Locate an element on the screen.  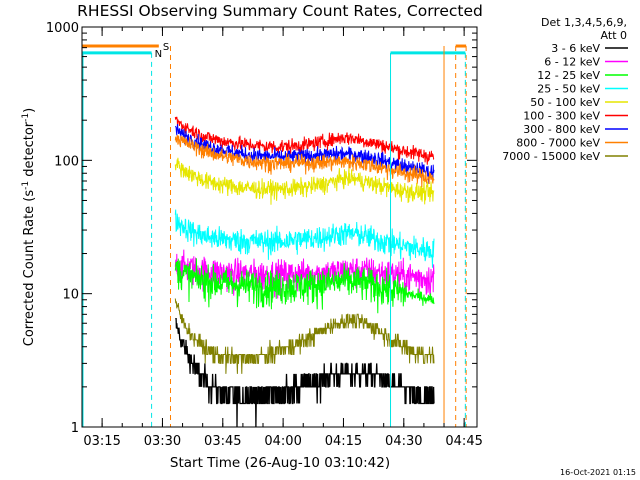
legend-entry-label: 800 - 7000 keV is located at coordinates (558, 143).